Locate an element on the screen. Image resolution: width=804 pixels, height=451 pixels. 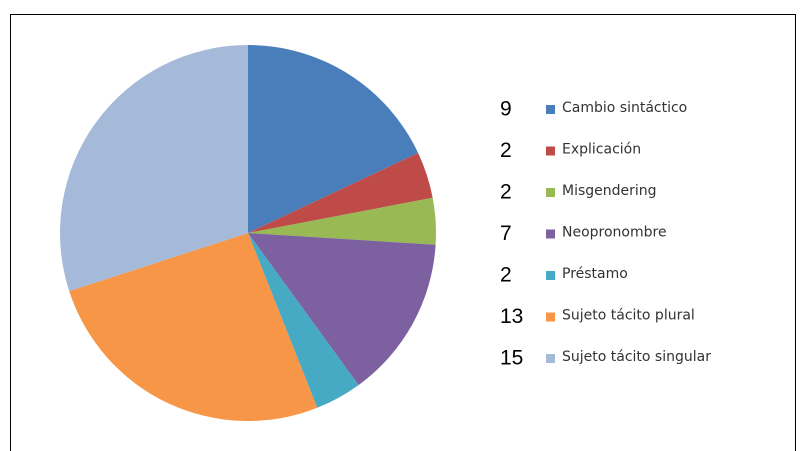
legend-value: 15 is located at coordinates (511, 358).